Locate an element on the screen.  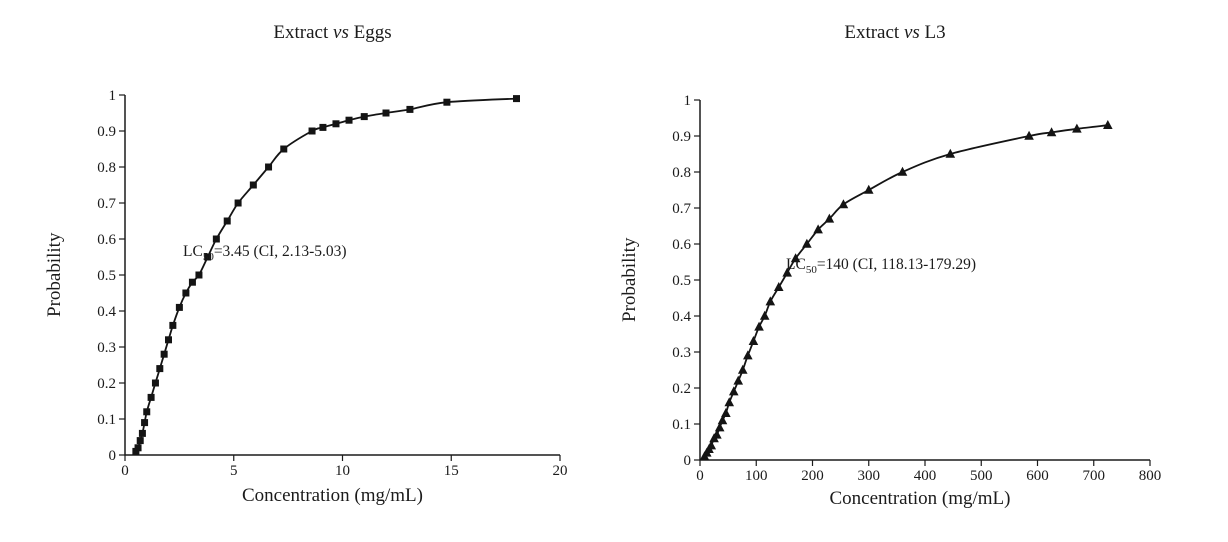
x-tick-label: 100 is located at coordinates (756, 476).